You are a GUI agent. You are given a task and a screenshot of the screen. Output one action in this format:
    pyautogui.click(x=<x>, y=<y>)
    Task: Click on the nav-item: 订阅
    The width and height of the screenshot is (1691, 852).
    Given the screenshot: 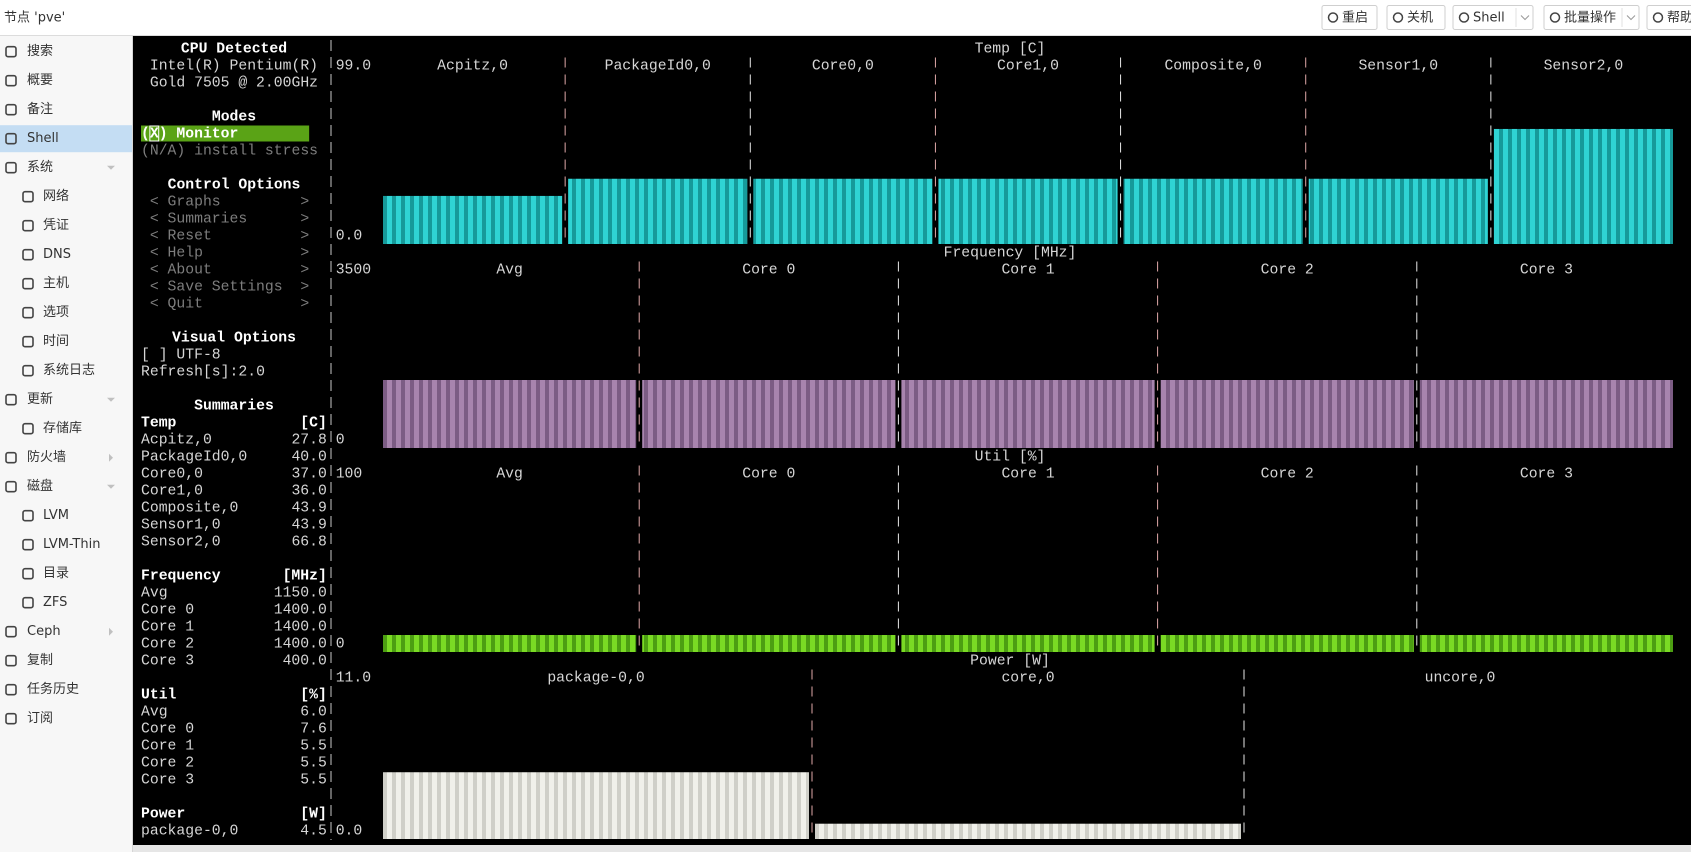 What is the action you would take?
    pyautogui.click(x=40, y=718)
    